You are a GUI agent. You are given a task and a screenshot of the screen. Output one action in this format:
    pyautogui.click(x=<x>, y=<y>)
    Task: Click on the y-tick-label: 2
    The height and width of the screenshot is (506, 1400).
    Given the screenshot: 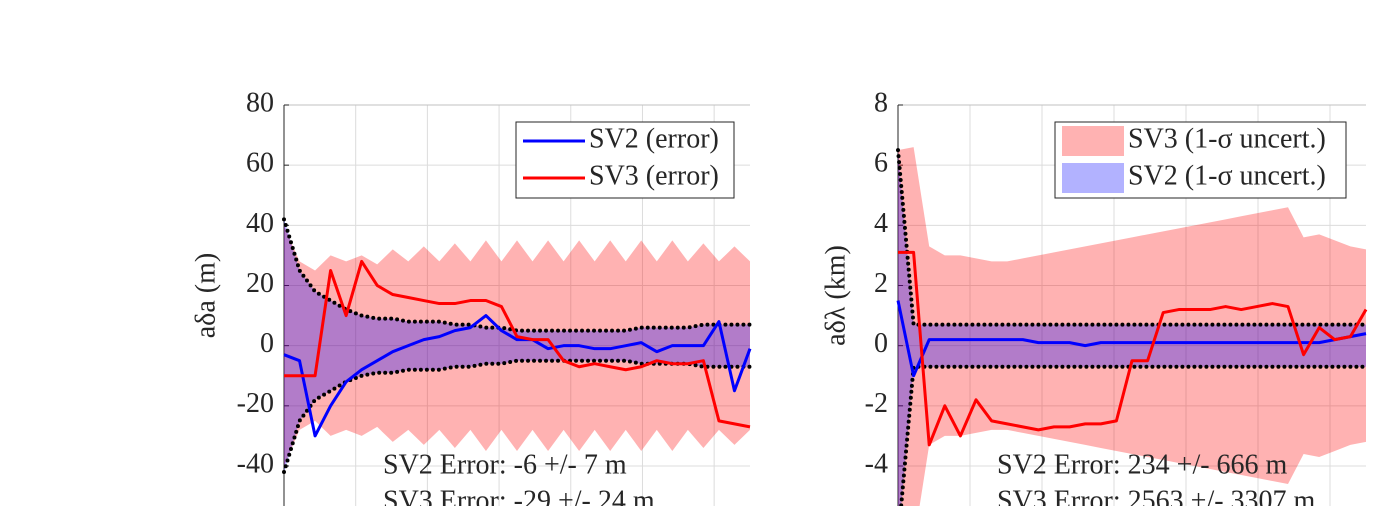 What is the action you would take?
    pyautogui.click(x=881, y=283)
    